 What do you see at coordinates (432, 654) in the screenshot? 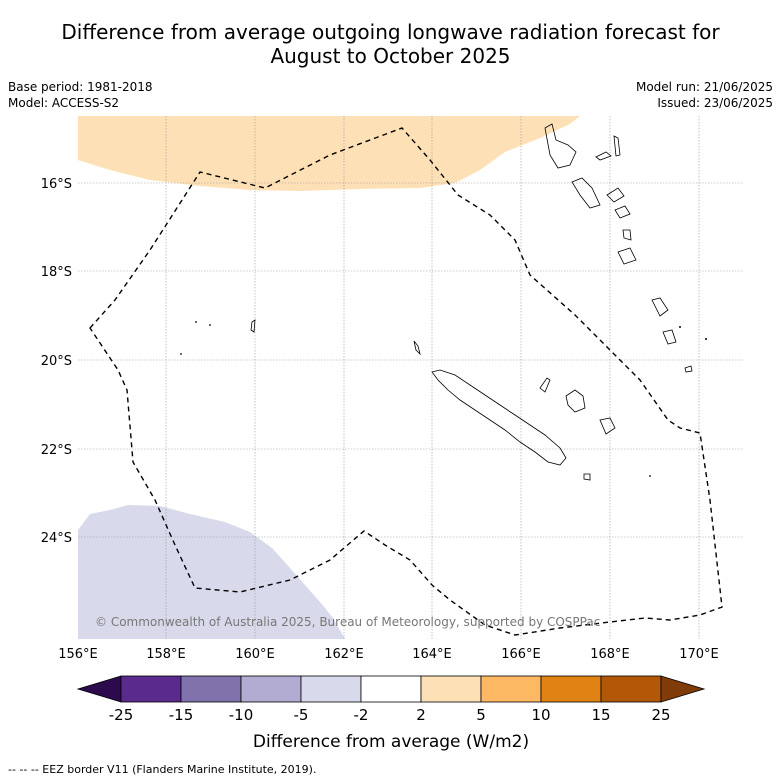
I see `lon-label: 164°E` at bounding box center [432, 654].